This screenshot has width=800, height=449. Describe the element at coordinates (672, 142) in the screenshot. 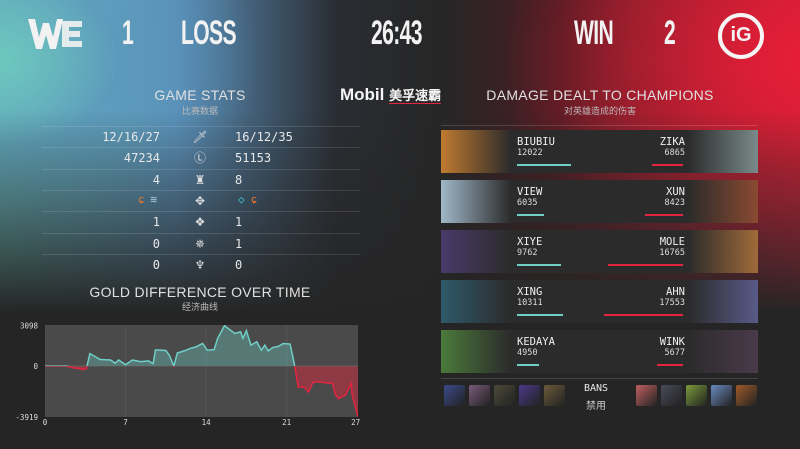

I see `right-player-name: ZIKA` at that location.